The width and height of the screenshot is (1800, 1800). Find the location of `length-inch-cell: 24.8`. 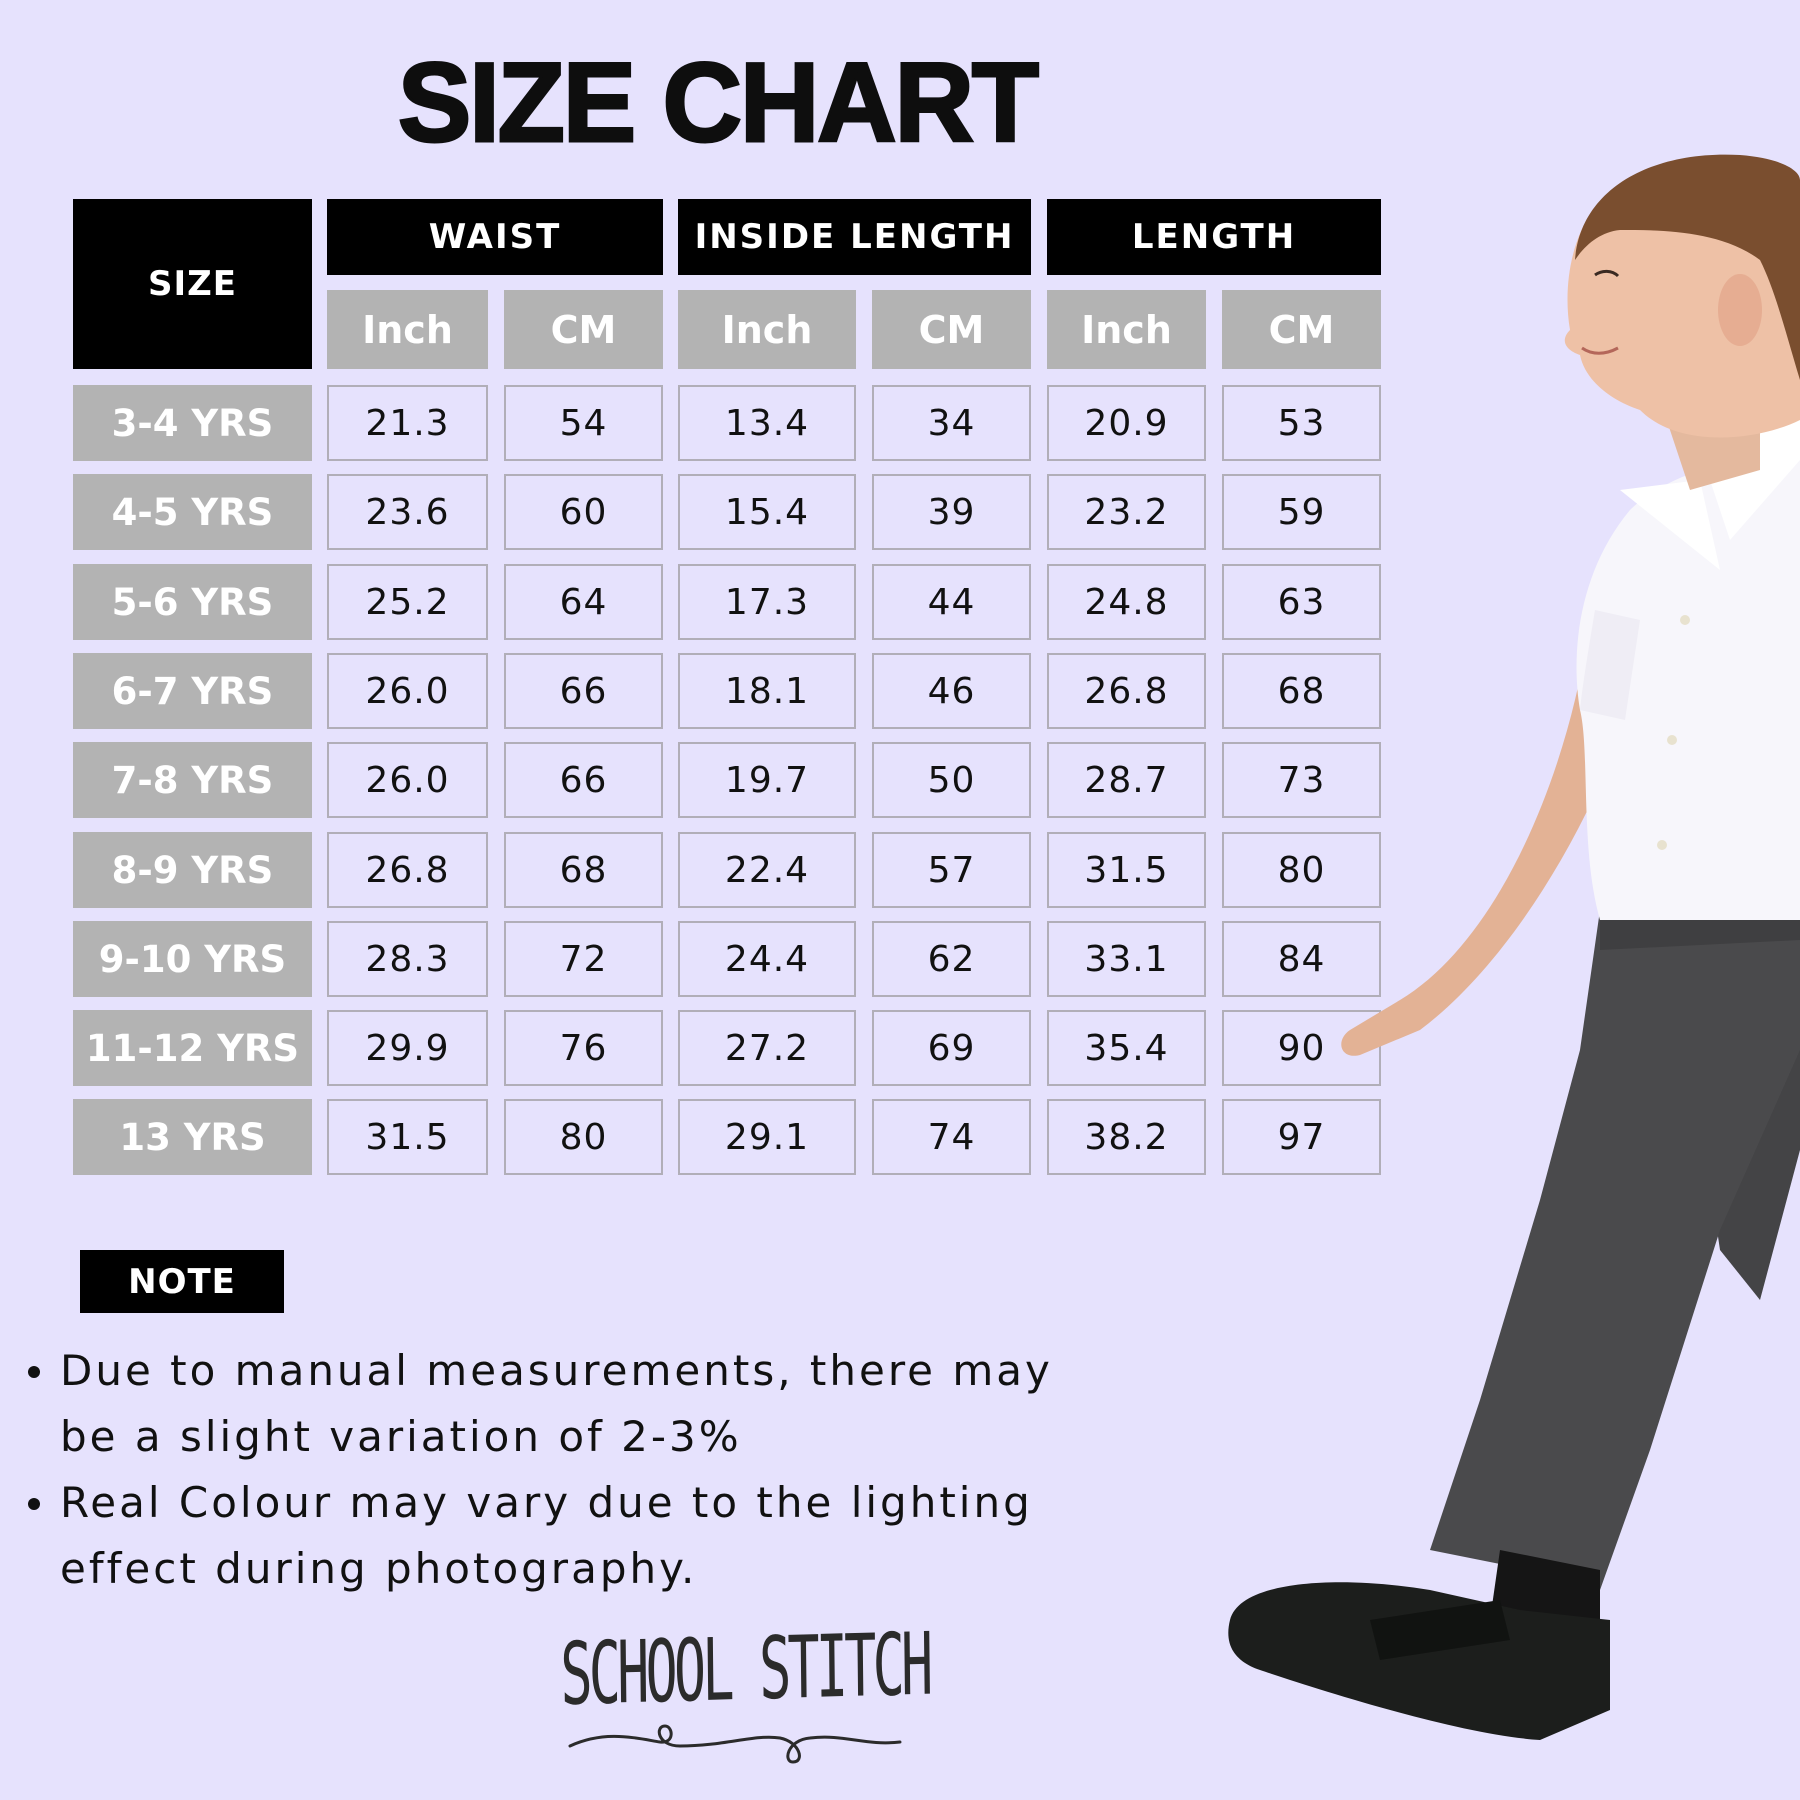

length-inch-cell: 24.8 is located at coordinates (1126, 602).